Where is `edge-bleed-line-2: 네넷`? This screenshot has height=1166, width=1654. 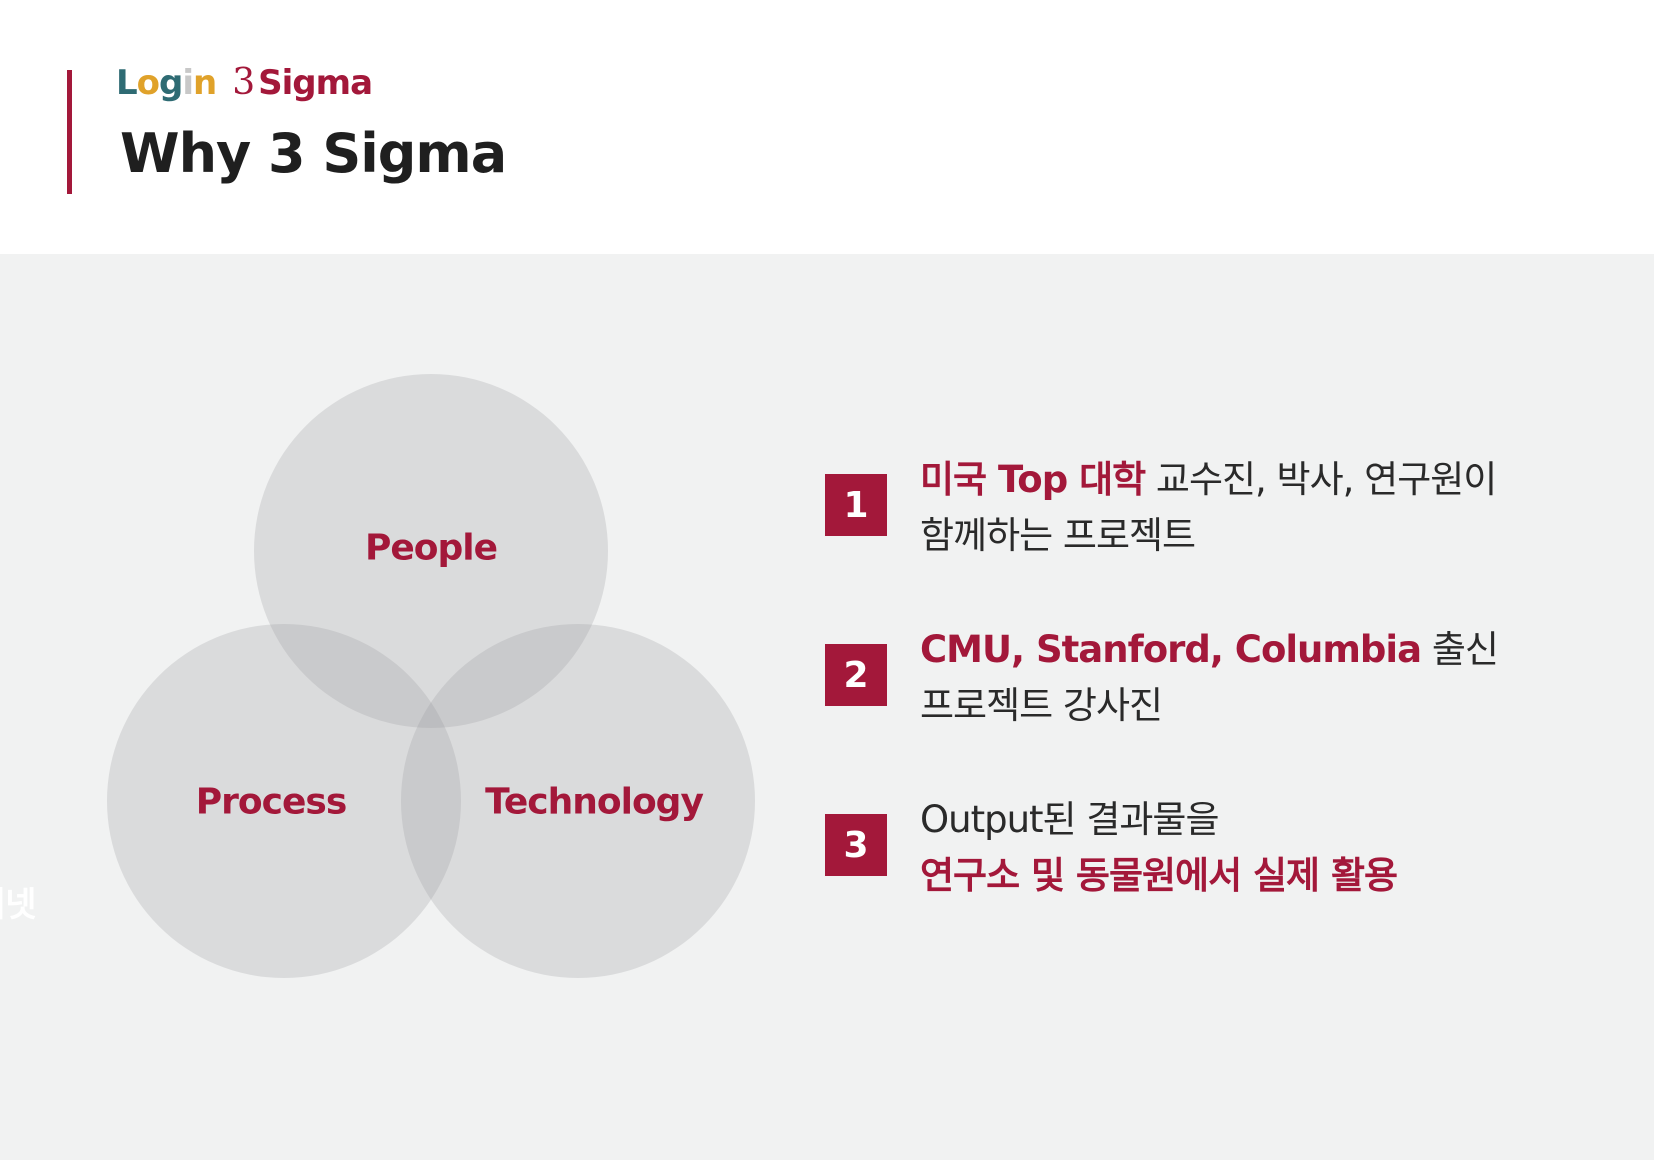
edge-bleed-line-2: 네넷 is located at coordinates (18, 905).